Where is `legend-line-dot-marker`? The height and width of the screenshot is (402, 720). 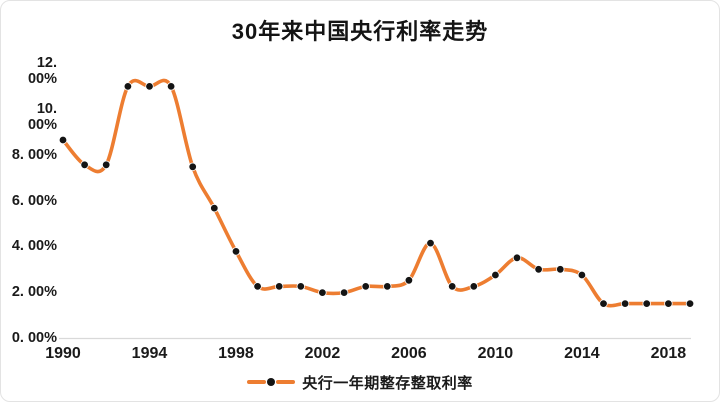 legend-line-dot-marker is located at coordinates (271, 382).